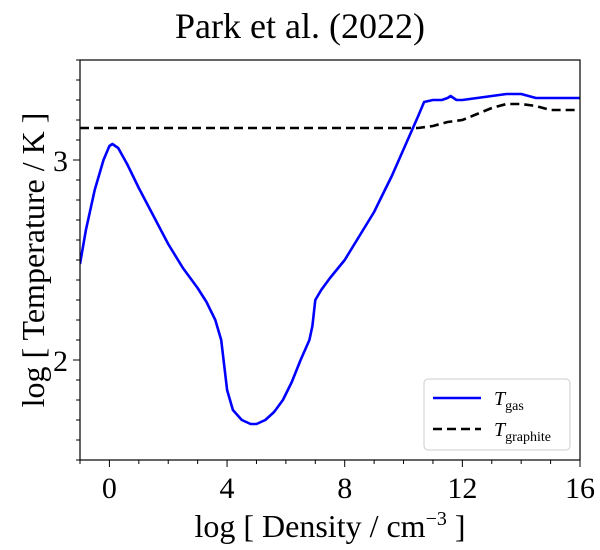  Describe the element at coordinates (66, 260) in the screenshot. I see `y-axis: 23` at that location.